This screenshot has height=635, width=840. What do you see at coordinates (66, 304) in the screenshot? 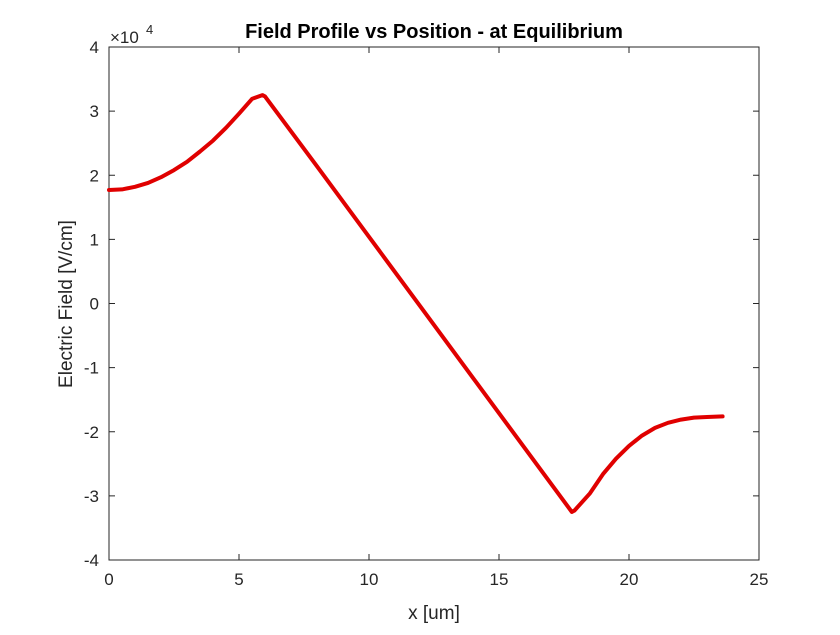
I see `y-axis-label: Electric Field [V/cm]` at bounding box center [66, 304].